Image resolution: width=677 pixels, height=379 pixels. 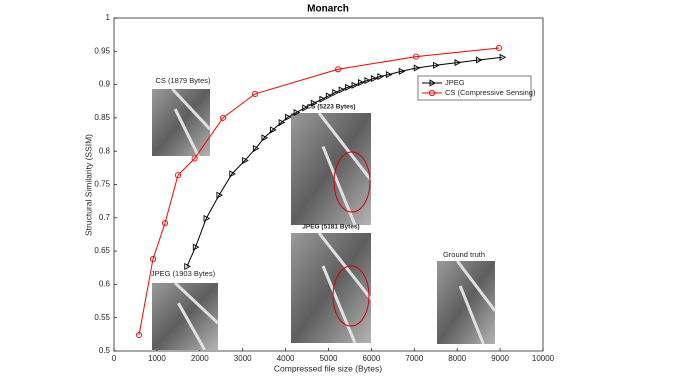 I want to click on chart-title: Monarch, so click(x=328, y=9).